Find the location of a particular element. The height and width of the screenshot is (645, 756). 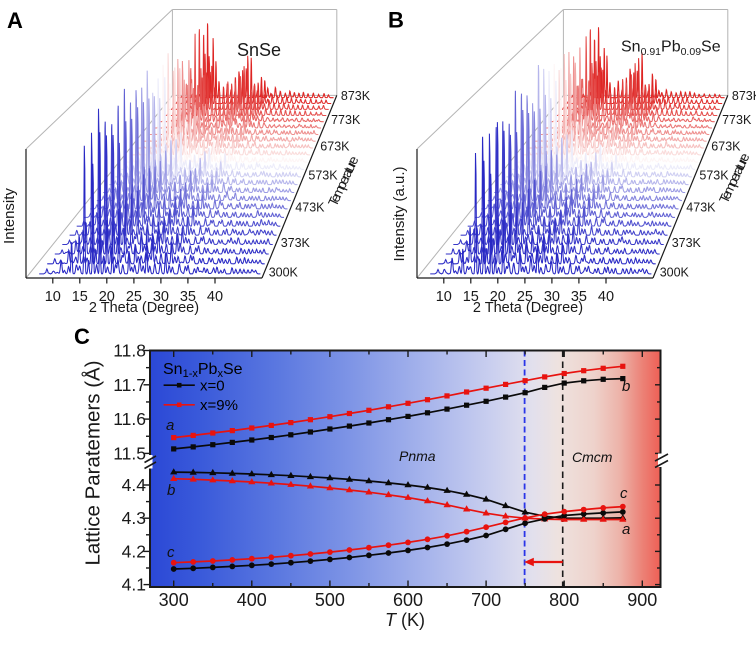

svg-text: Intensity is located at coordinates (9, 216).